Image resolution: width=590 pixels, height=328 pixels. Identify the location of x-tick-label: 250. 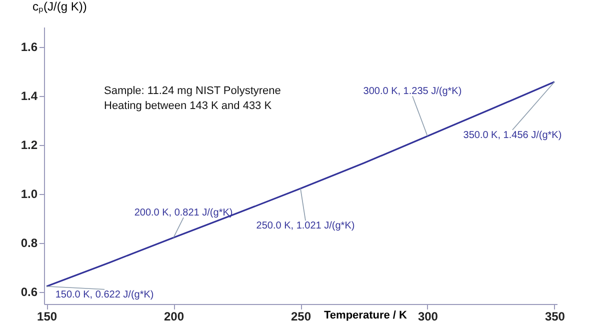
(301, 317).